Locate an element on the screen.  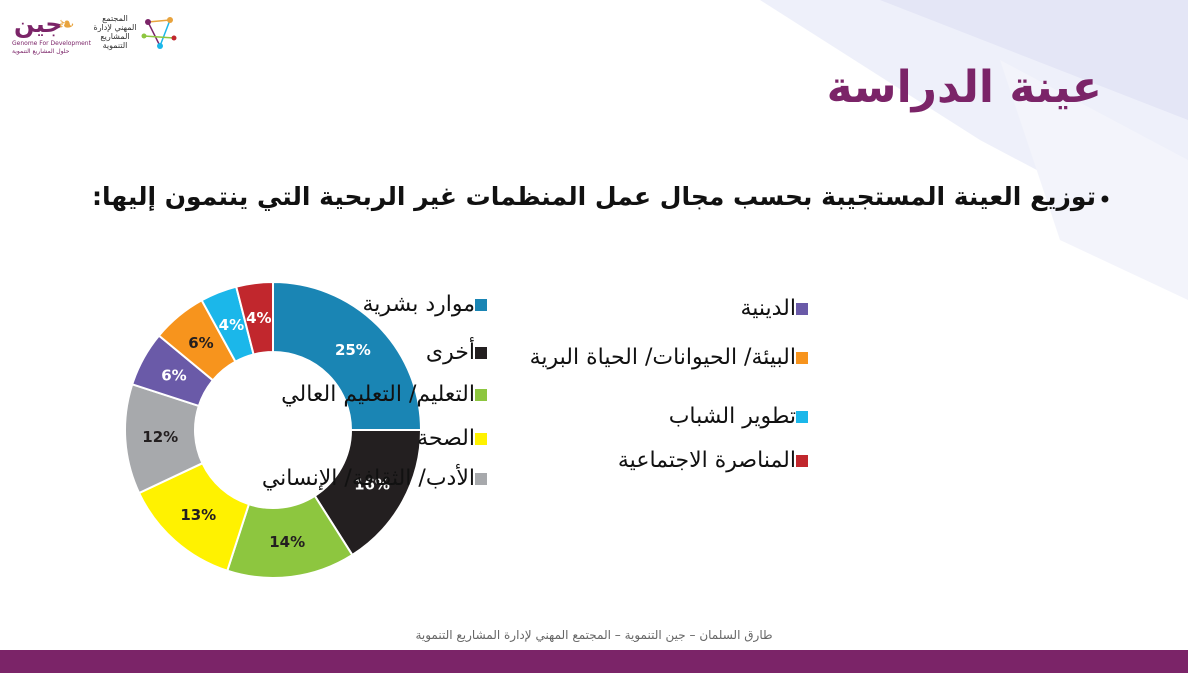
legend-item: موارد بشرية is located at coordinates (432, 304).